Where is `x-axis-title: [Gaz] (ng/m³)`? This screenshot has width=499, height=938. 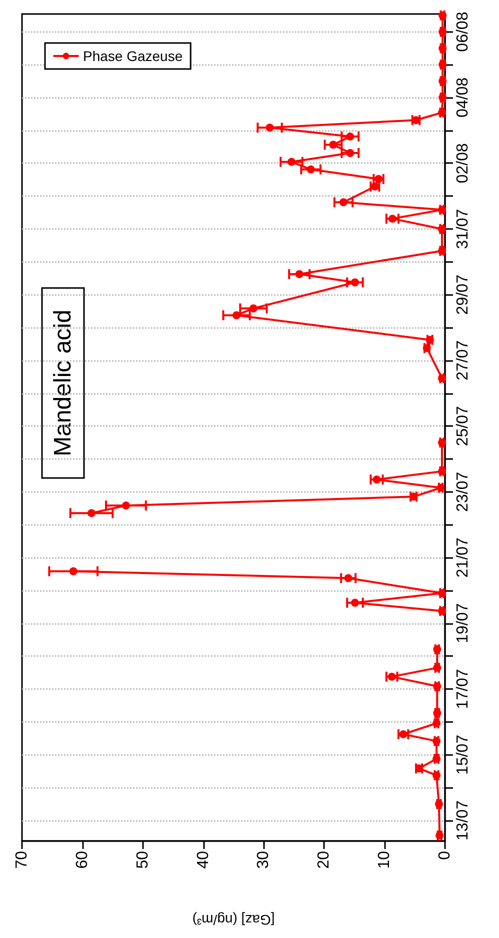
x-axis-title: [Gaz] (ng/m³) is located at coordinates (233, 920).